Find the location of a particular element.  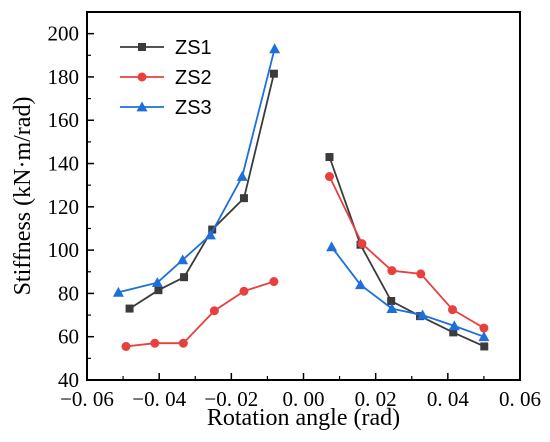

x-tick-label: −0. 02 is located at coordinates (231, 399).